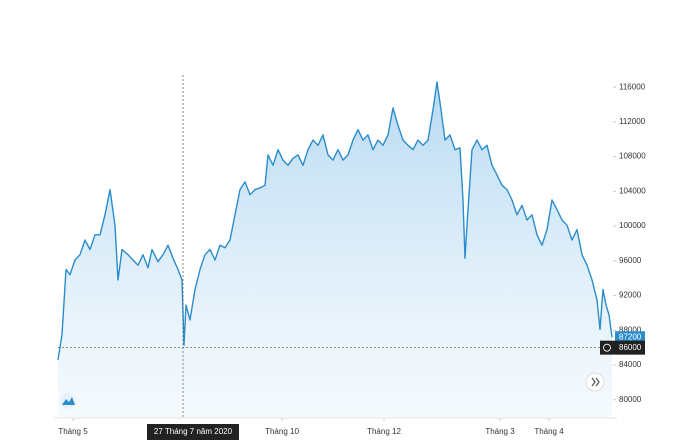 This screenshot has height=446, width=683. I want to click on last-price-label: 87200, so click(630, 336).